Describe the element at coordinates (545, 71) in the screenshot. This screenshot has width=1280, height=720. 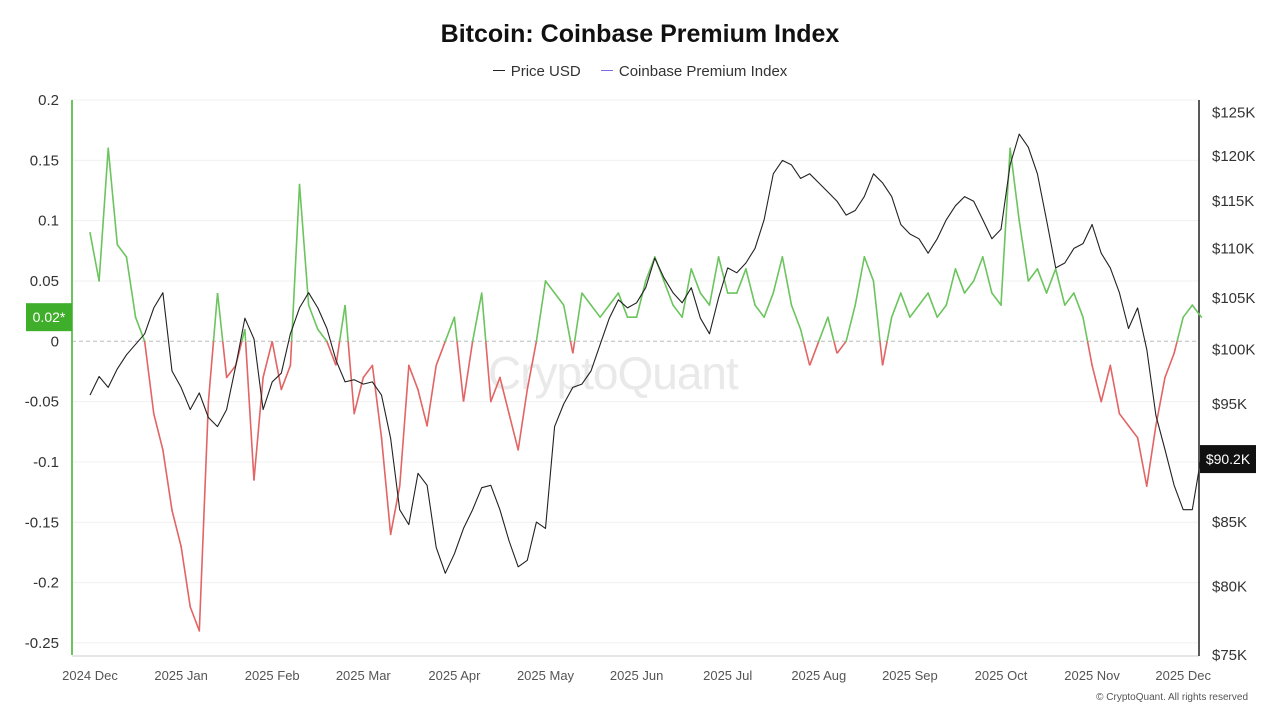
I see `legend-label-price: Price USD` at that location.